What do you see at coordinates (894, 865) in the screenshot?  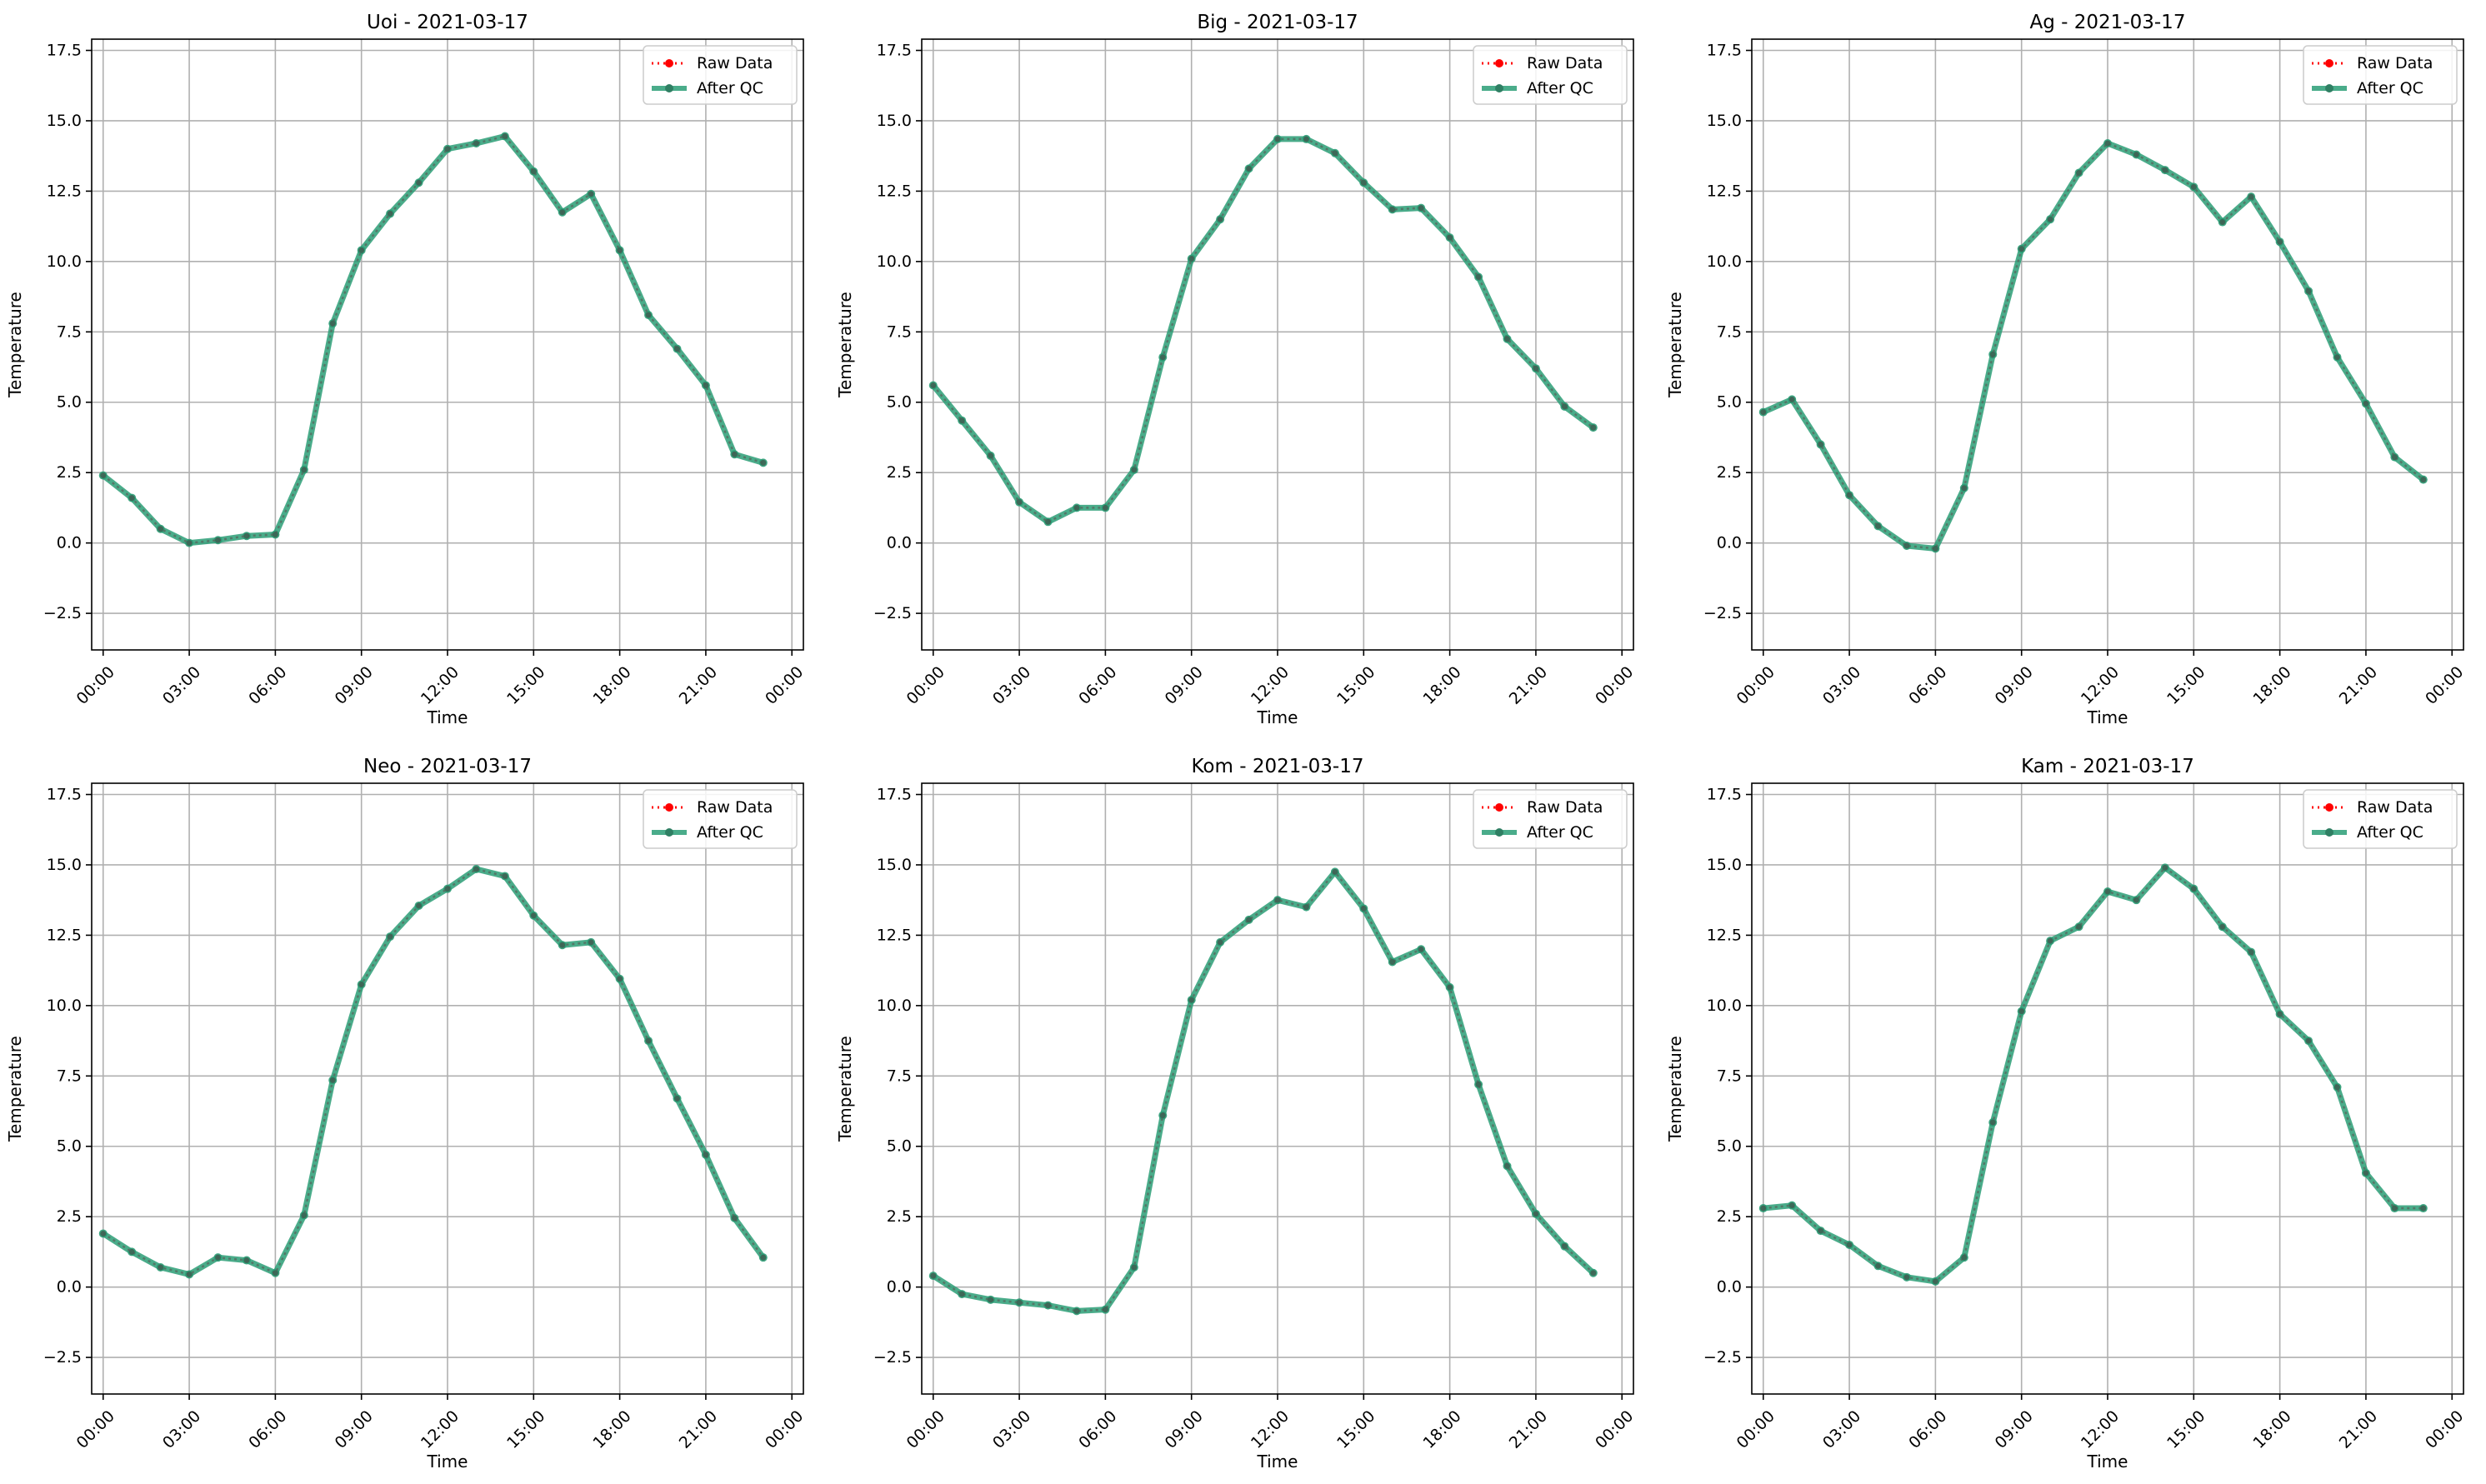 I see `y-tick-label: 15.0` at bounding box center [894, 865].